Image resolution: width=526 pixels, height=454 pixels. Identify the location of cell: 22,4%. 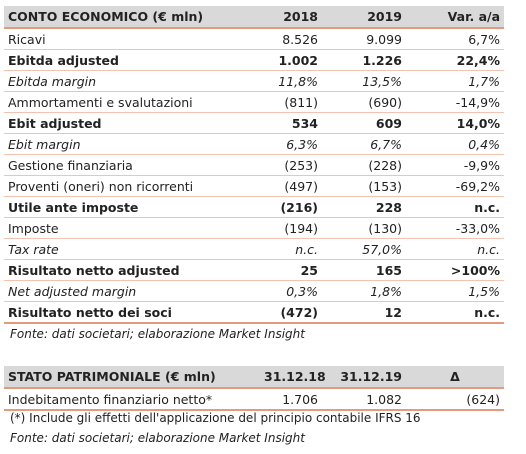
(455, 60).